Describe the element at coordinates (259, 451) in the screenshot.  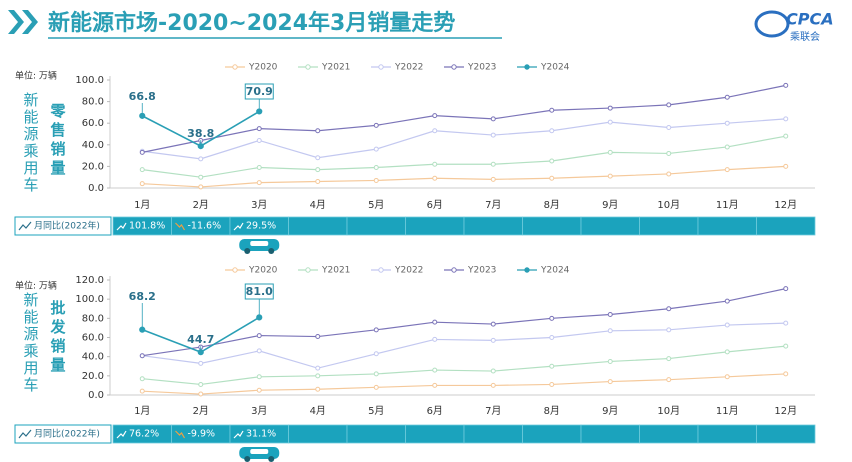
I see `car-window` at that location.